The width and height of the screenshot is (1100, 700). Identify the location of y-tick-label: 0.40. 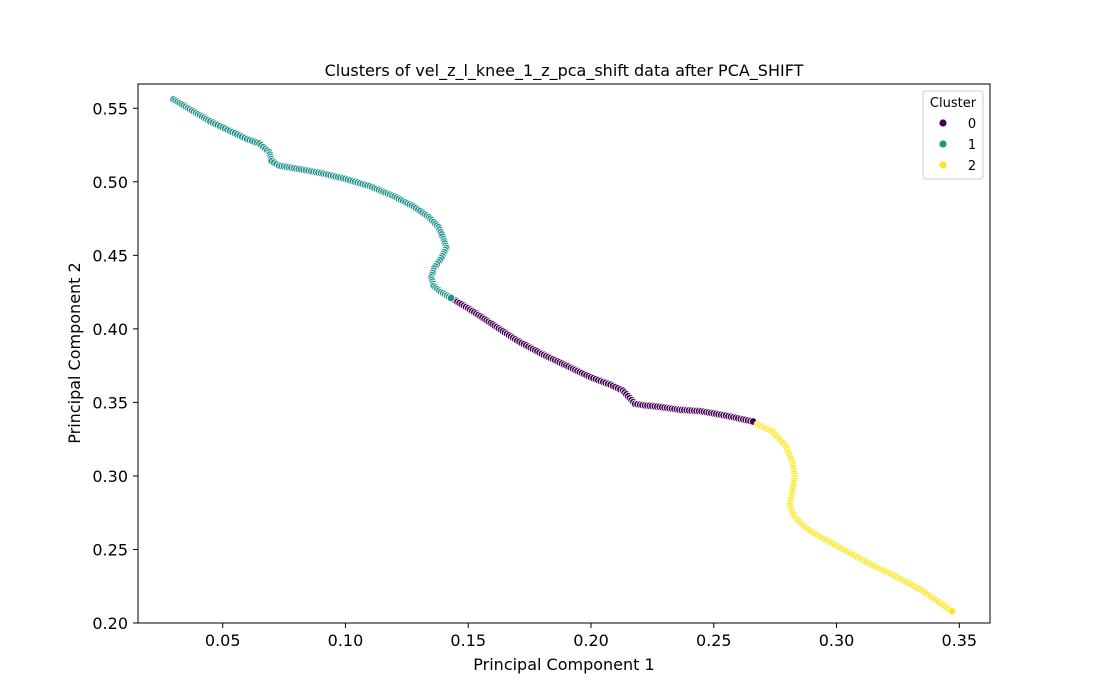
(110, 329).